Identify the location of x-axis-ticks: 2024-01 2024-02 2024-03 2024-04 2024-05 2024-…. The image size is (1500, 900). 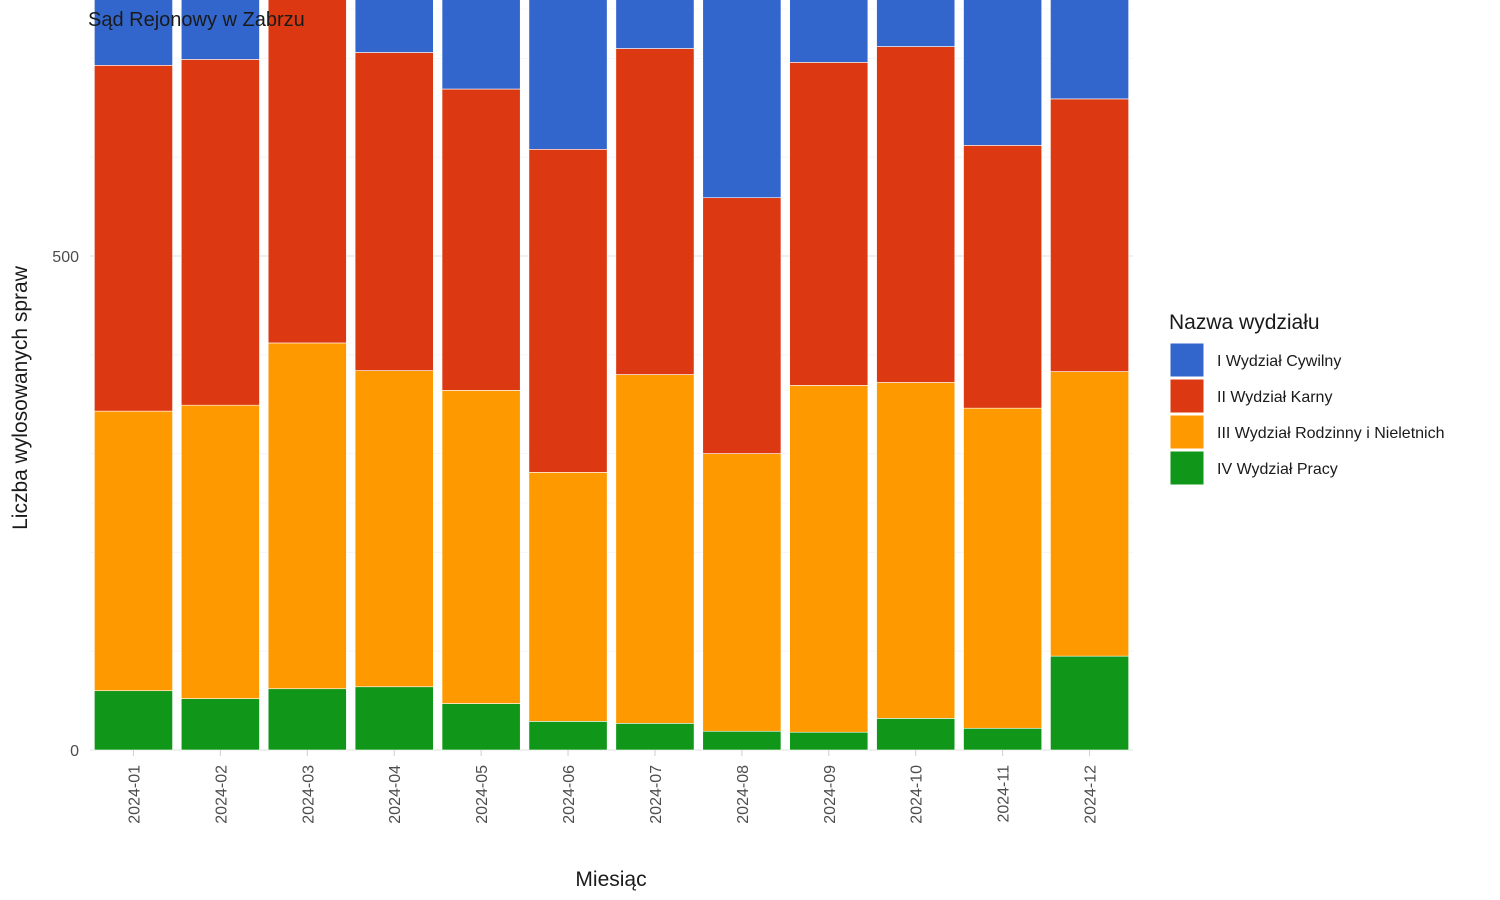
(613, 787).